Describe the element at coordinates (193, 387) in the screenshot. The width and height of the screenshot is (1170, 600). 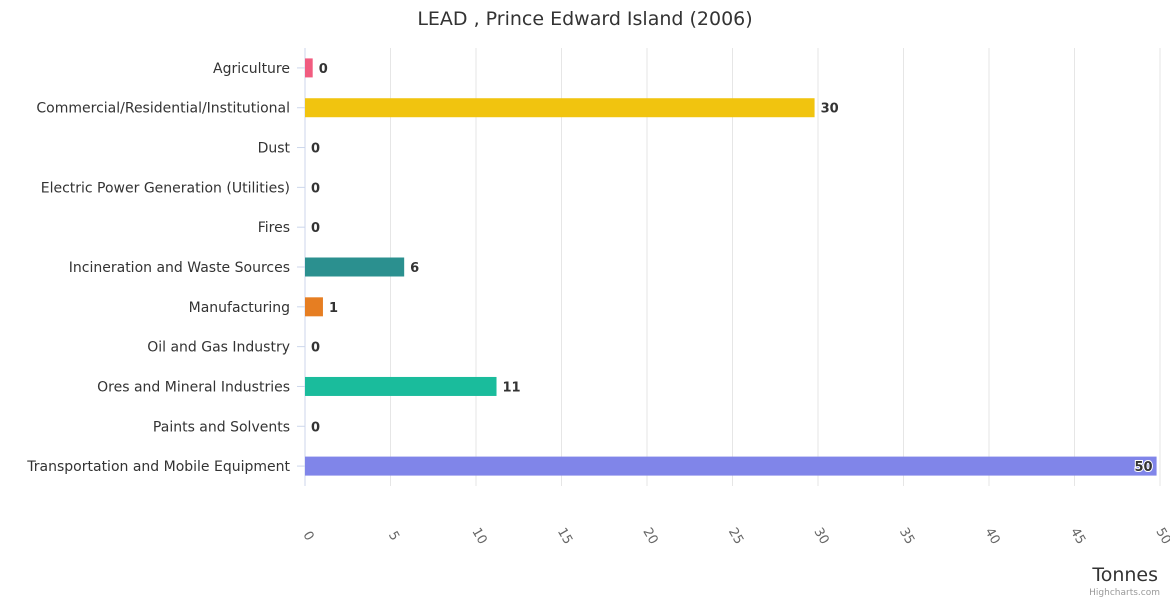
I see `category-label: Ores and Mineral Industries` at that location.